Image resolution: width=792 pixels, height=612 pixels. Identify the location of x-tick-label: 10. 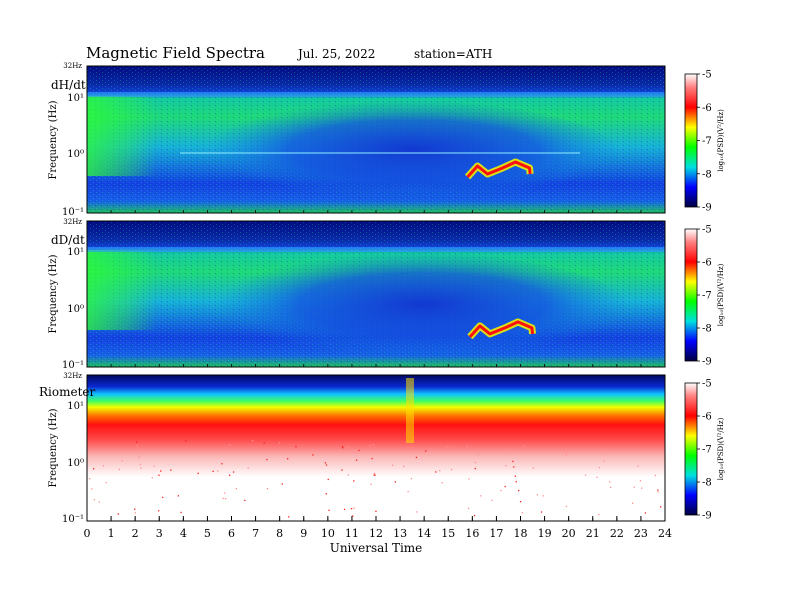
(328, 533).